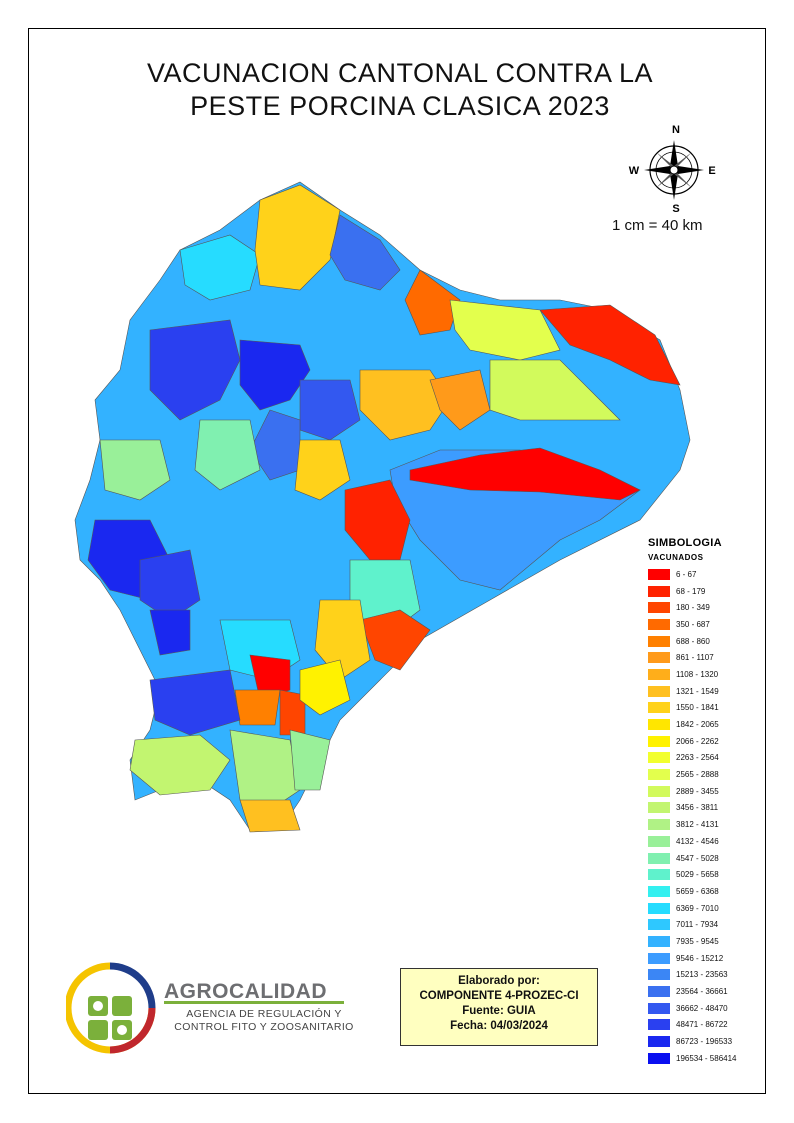 This screenshot has height=1123, width=794. What do you see at coordinates (676, 130) in the screenshot?
I see `compass-north-label: N` at bounding box center [676, 130].